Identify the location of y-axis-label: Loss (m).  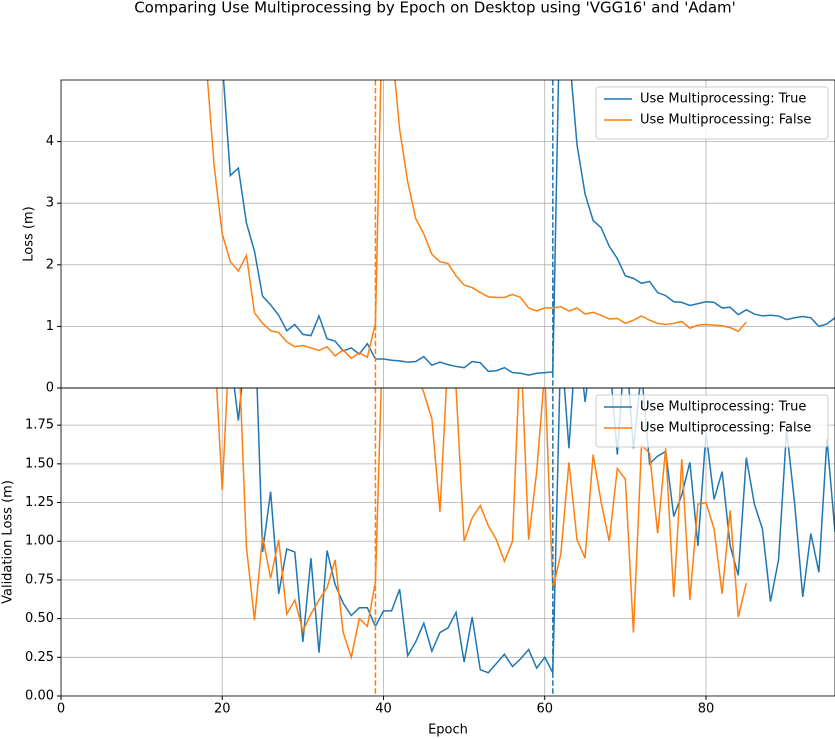
(29, 233).